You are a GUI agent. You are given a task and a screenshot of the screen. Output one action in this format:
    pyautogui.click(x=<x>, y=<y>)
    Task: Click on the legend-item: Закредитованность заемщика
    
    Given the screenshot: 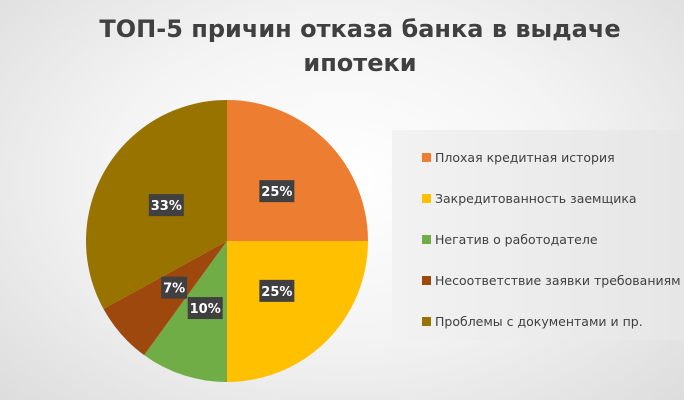 What is the action you would take?
    pyautogui.click(x=529, y=198)
    